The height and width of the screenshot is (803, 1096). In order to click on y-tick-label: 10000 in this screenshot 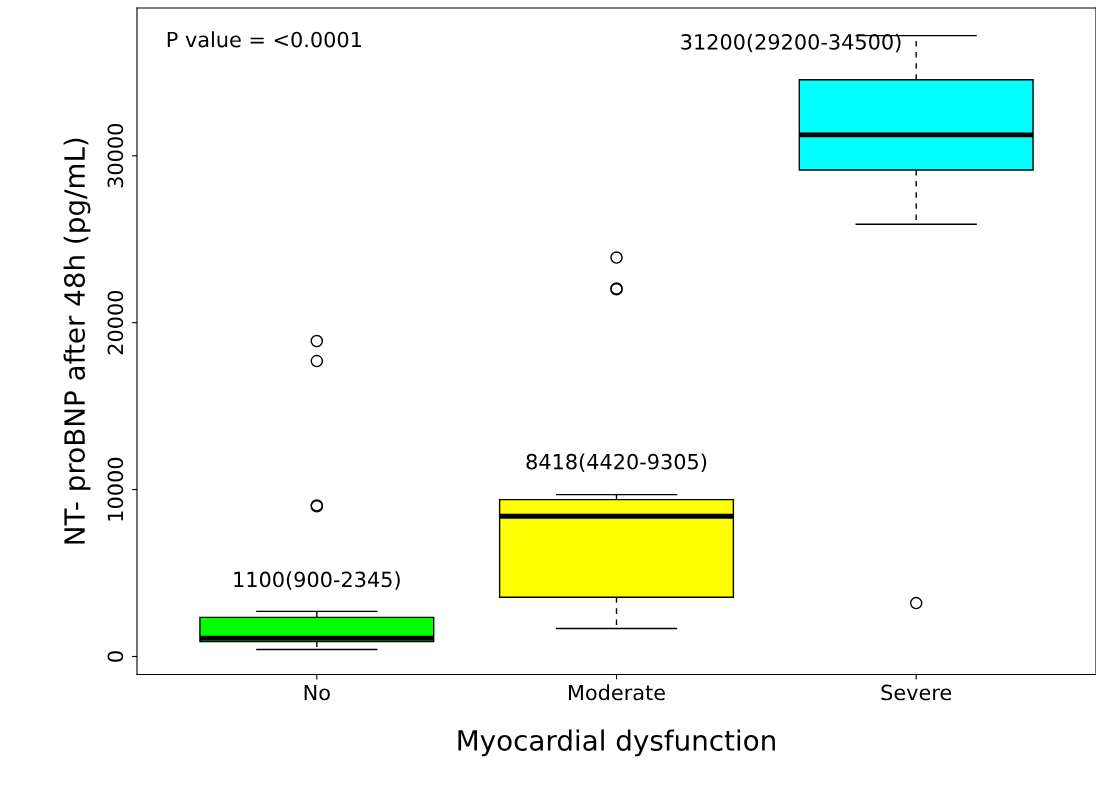, I will do `click(115, 489)`.